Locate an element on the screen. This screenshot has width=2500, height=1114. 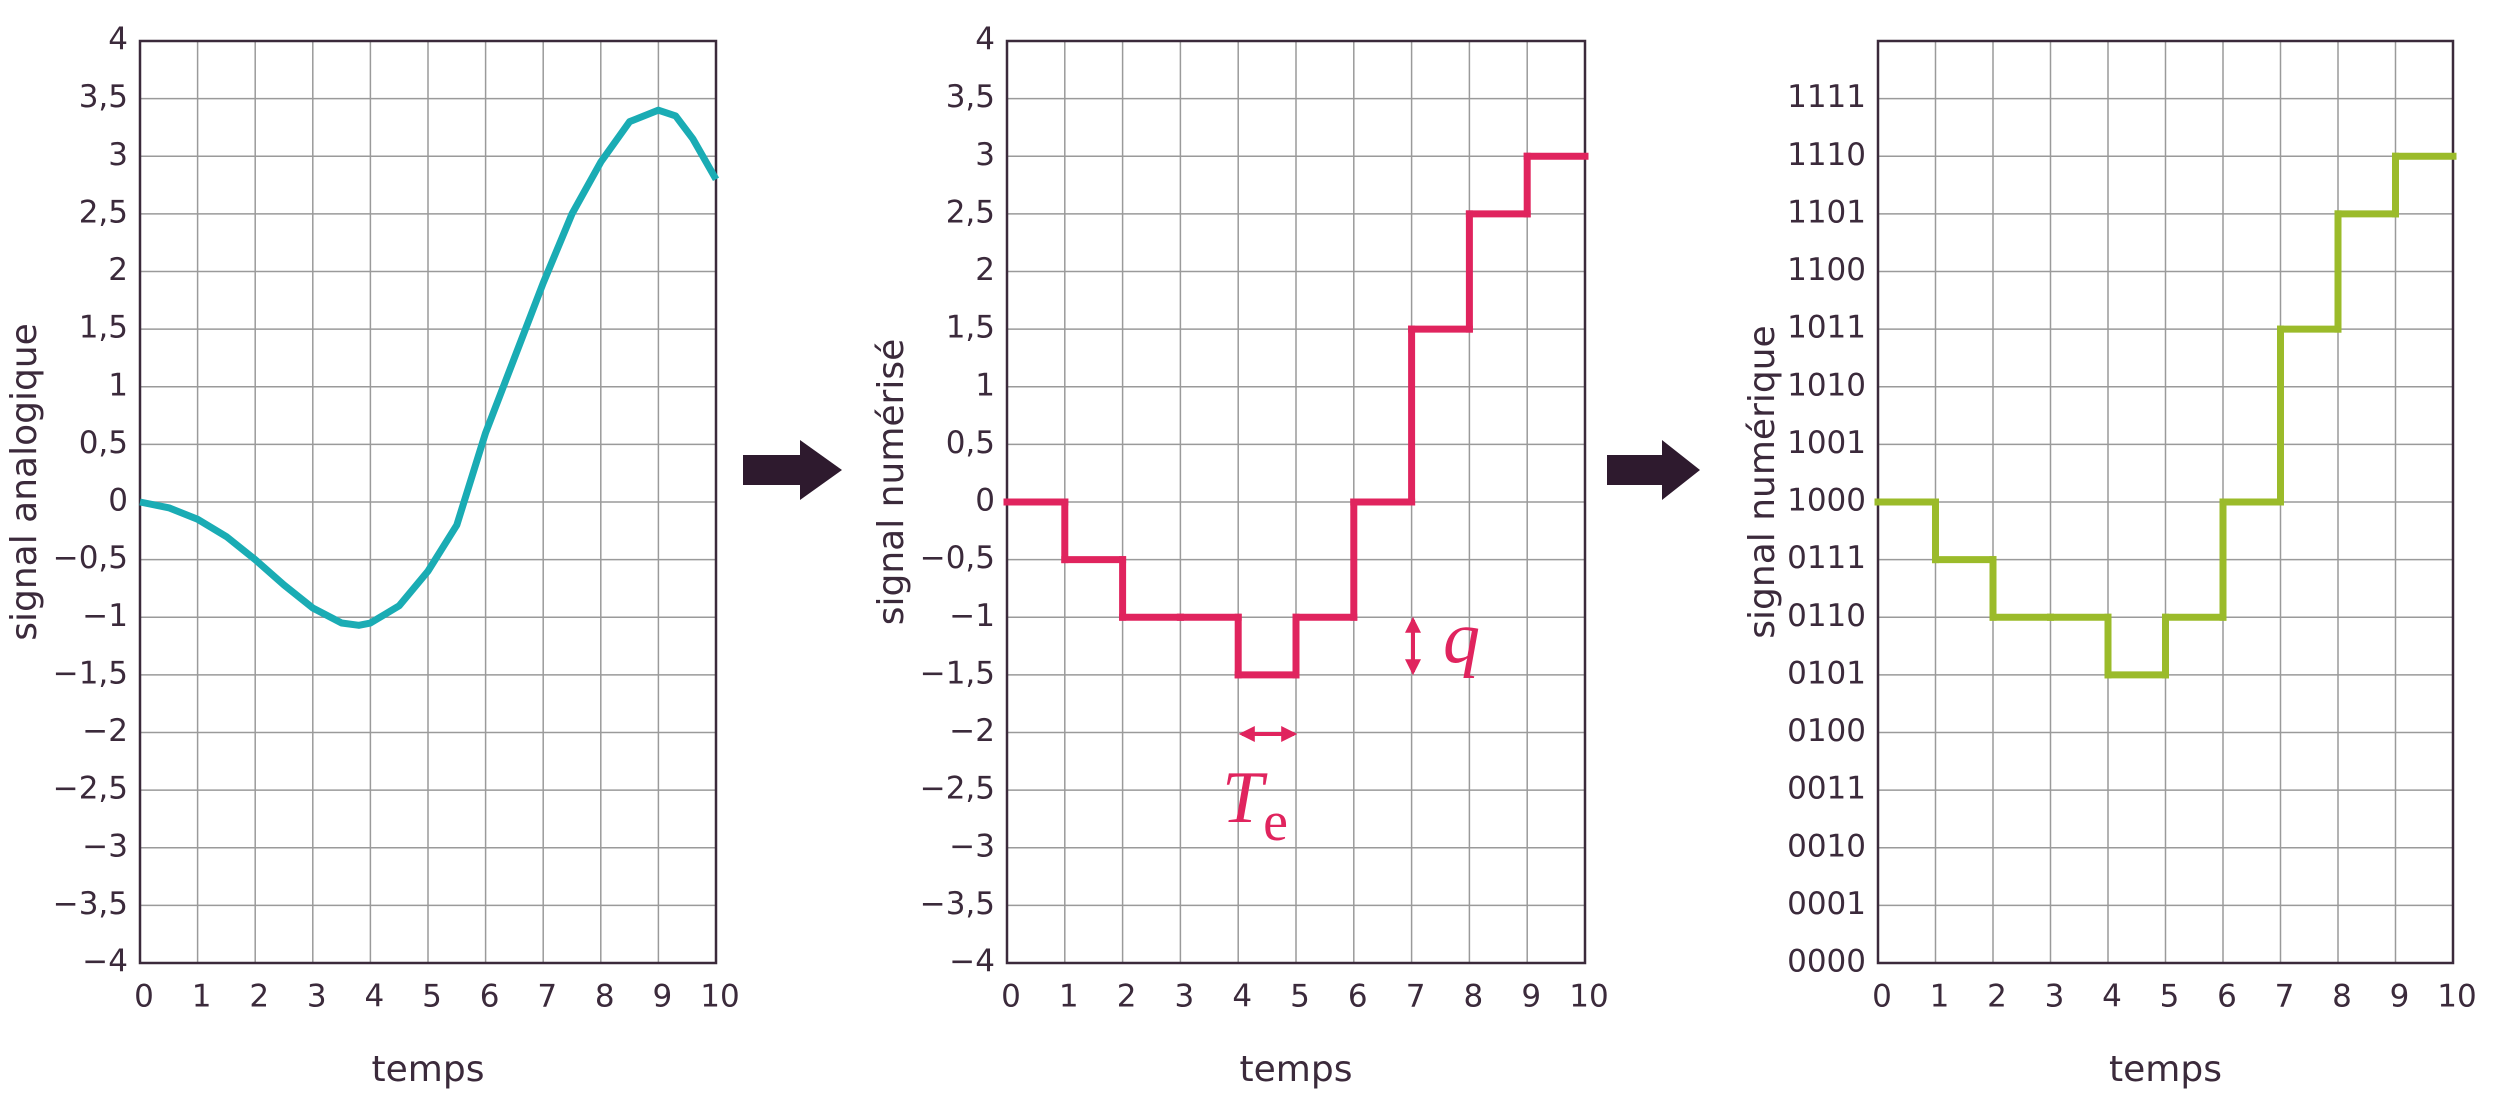
te-sub: e is located at coordinates (1275, 822).